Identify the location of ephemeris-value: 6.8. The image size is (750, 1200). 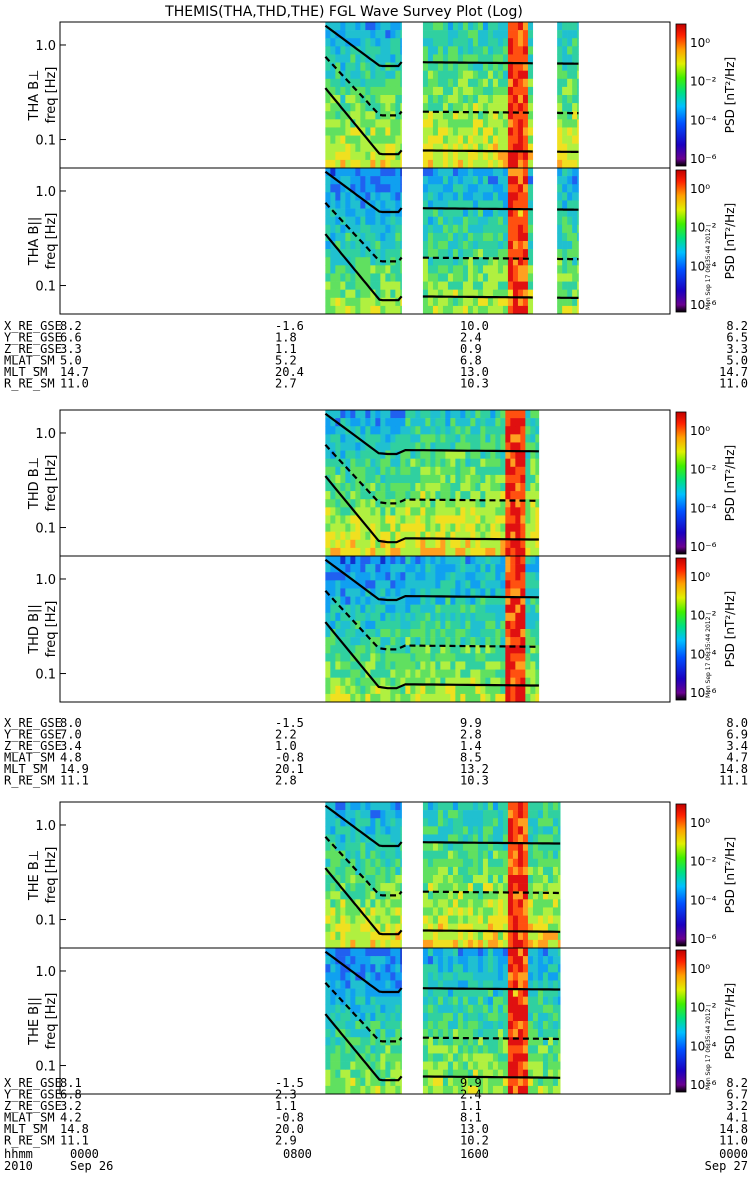
(471, 361).